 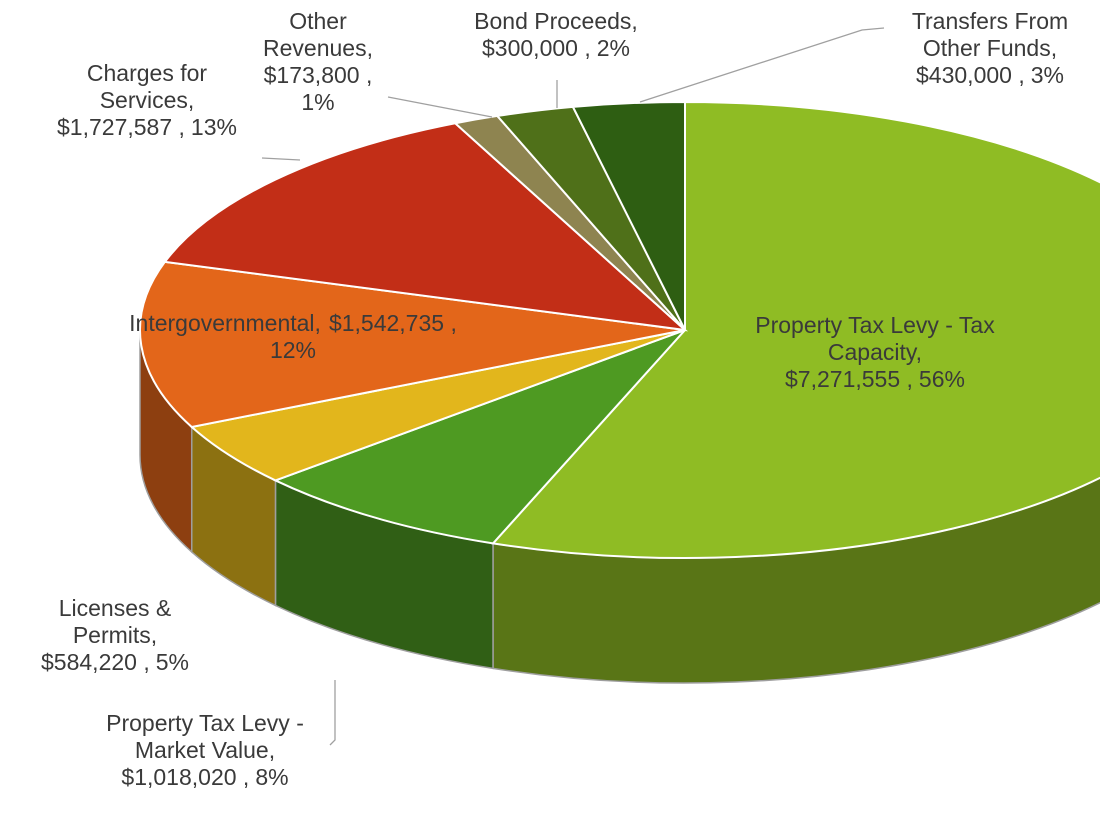 I want to click on data-label: Intergovernmental, $1,542,735 , 12%, so click(x=296, y=337).